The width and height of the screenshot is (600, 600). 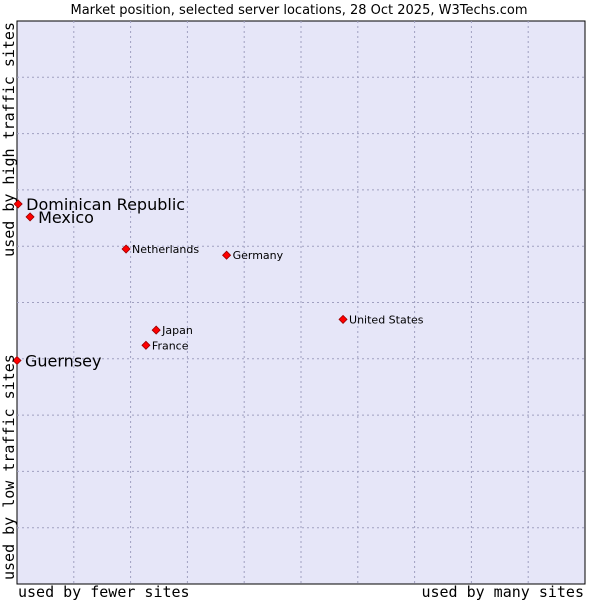 I want to click on point-label-dominican-republic: Dominican Republic, so click(x=105, y=204).